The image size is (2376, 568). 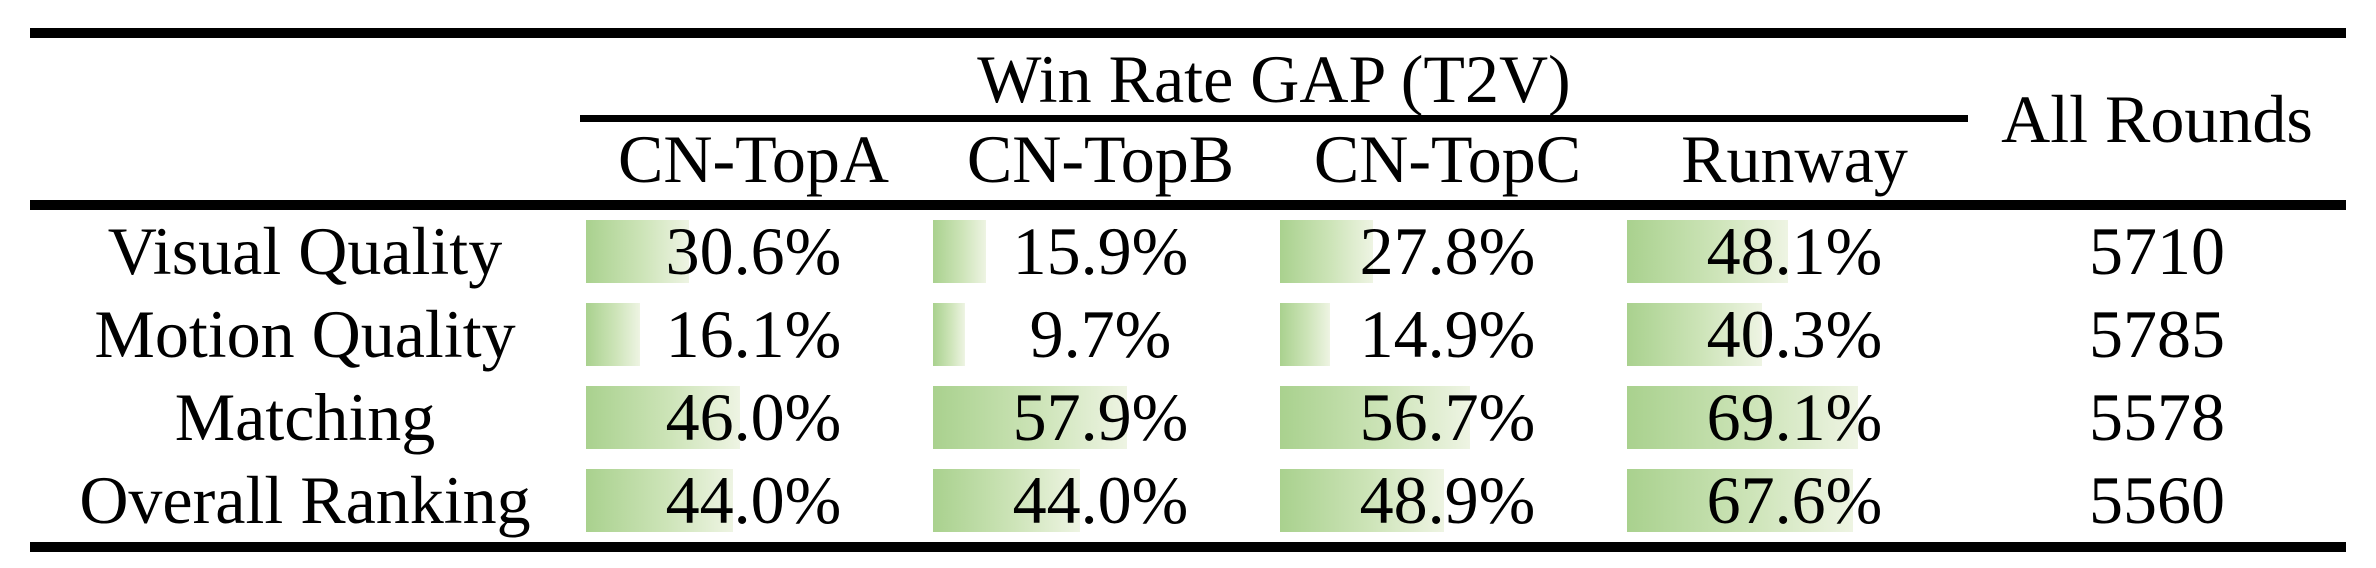 What do you see at coordinates (1188, 547) in the screenshot?
I see `bottom-rule` at bounding box center [1188, 547].